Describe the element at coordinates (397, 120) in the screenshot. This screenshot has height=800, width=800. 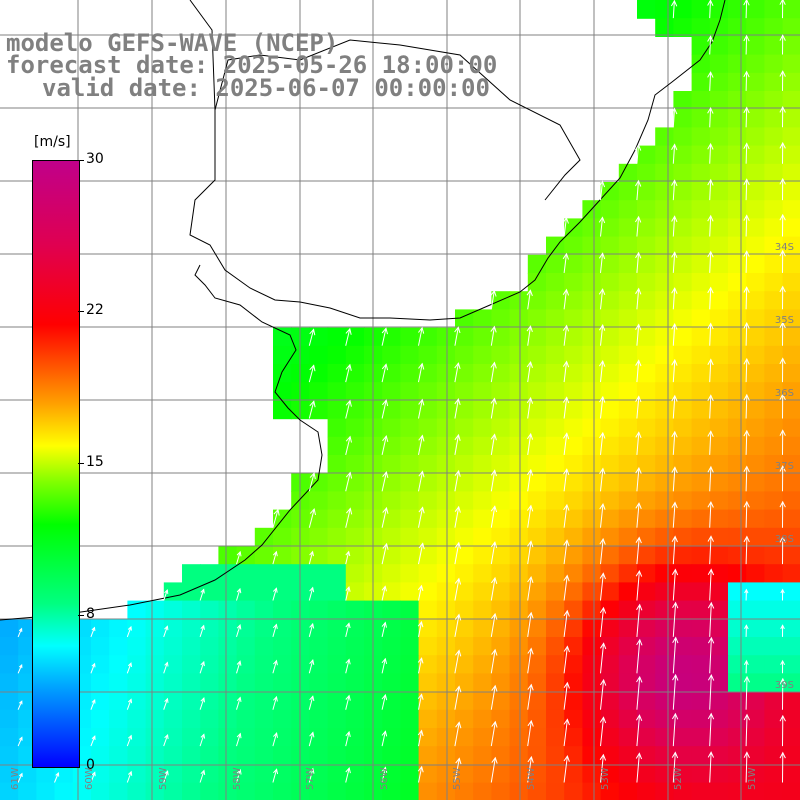
I see `border-line` at that location.